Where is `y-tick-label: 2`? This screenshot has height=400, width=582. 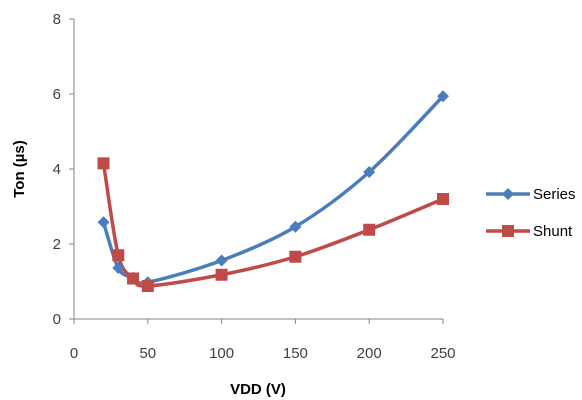
y-tick-label: 2 is located at coordinates (57, 244).